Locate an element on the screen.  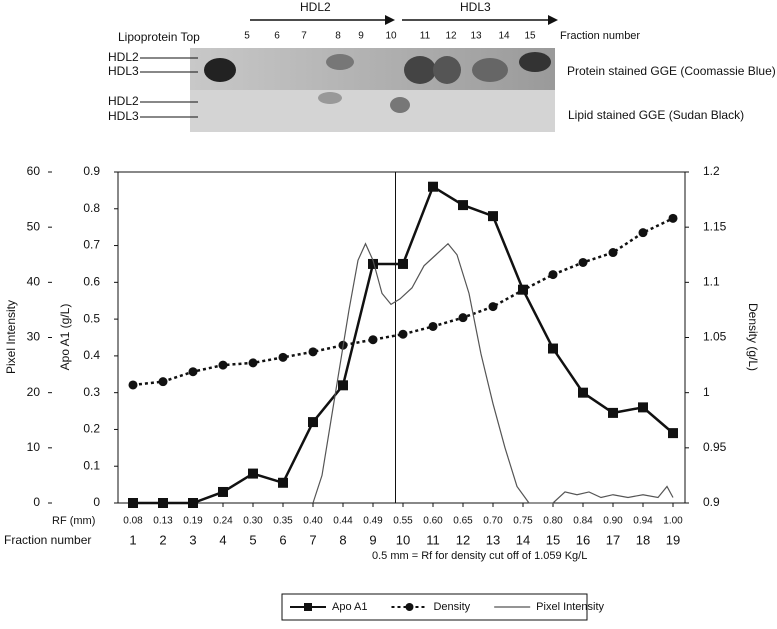
gel-label: Protein stained GGE (Coomassie Blue) is located at coordinates (671, 71).